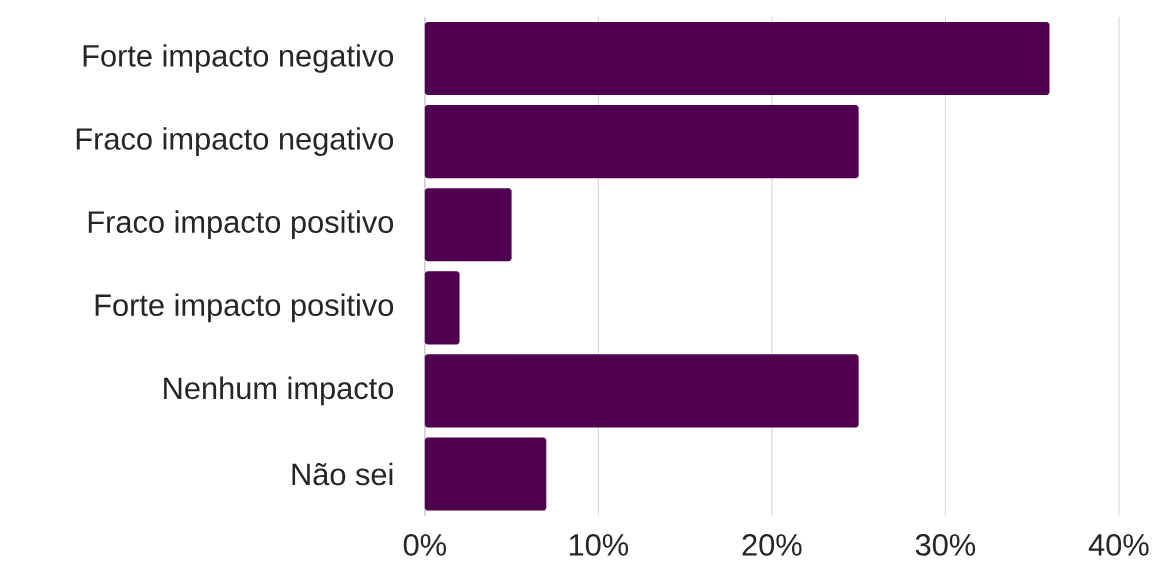  What do you see at coordinates (235, 141) in the screenshot?
I see `y-tick-label: Fraco impacto negativo` at bounding box center [235, 141].